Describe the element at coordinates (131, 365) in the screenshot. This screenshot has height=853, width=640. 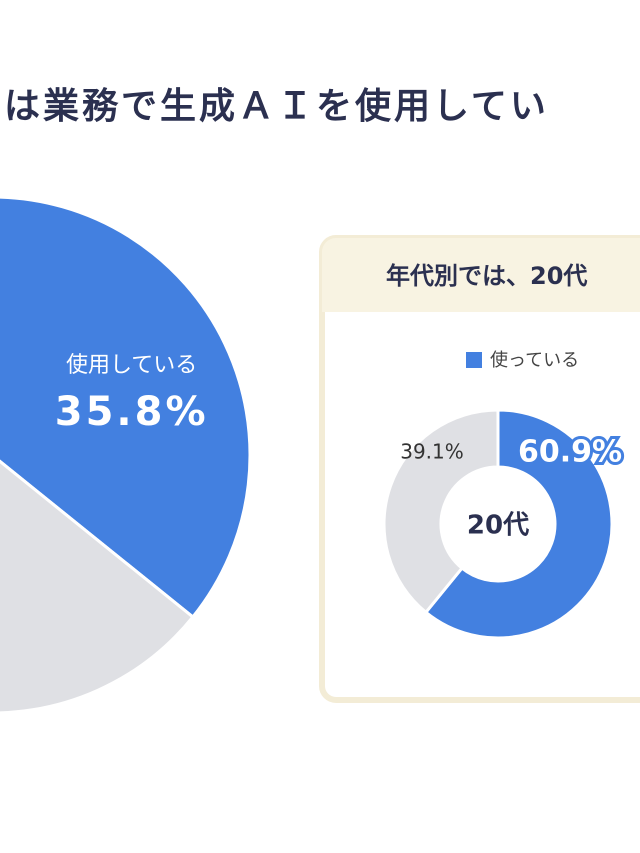
I see `slice-label: 使用している` at that location.